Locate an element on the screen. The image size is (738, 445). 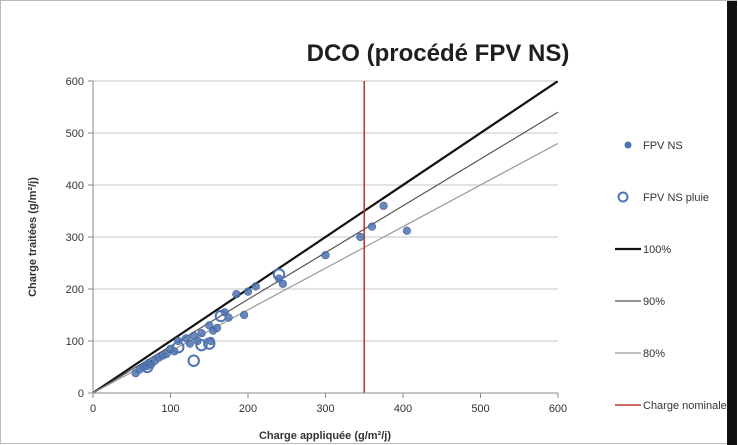
x-tick-label: 200 is located at coordinates (248, 409).